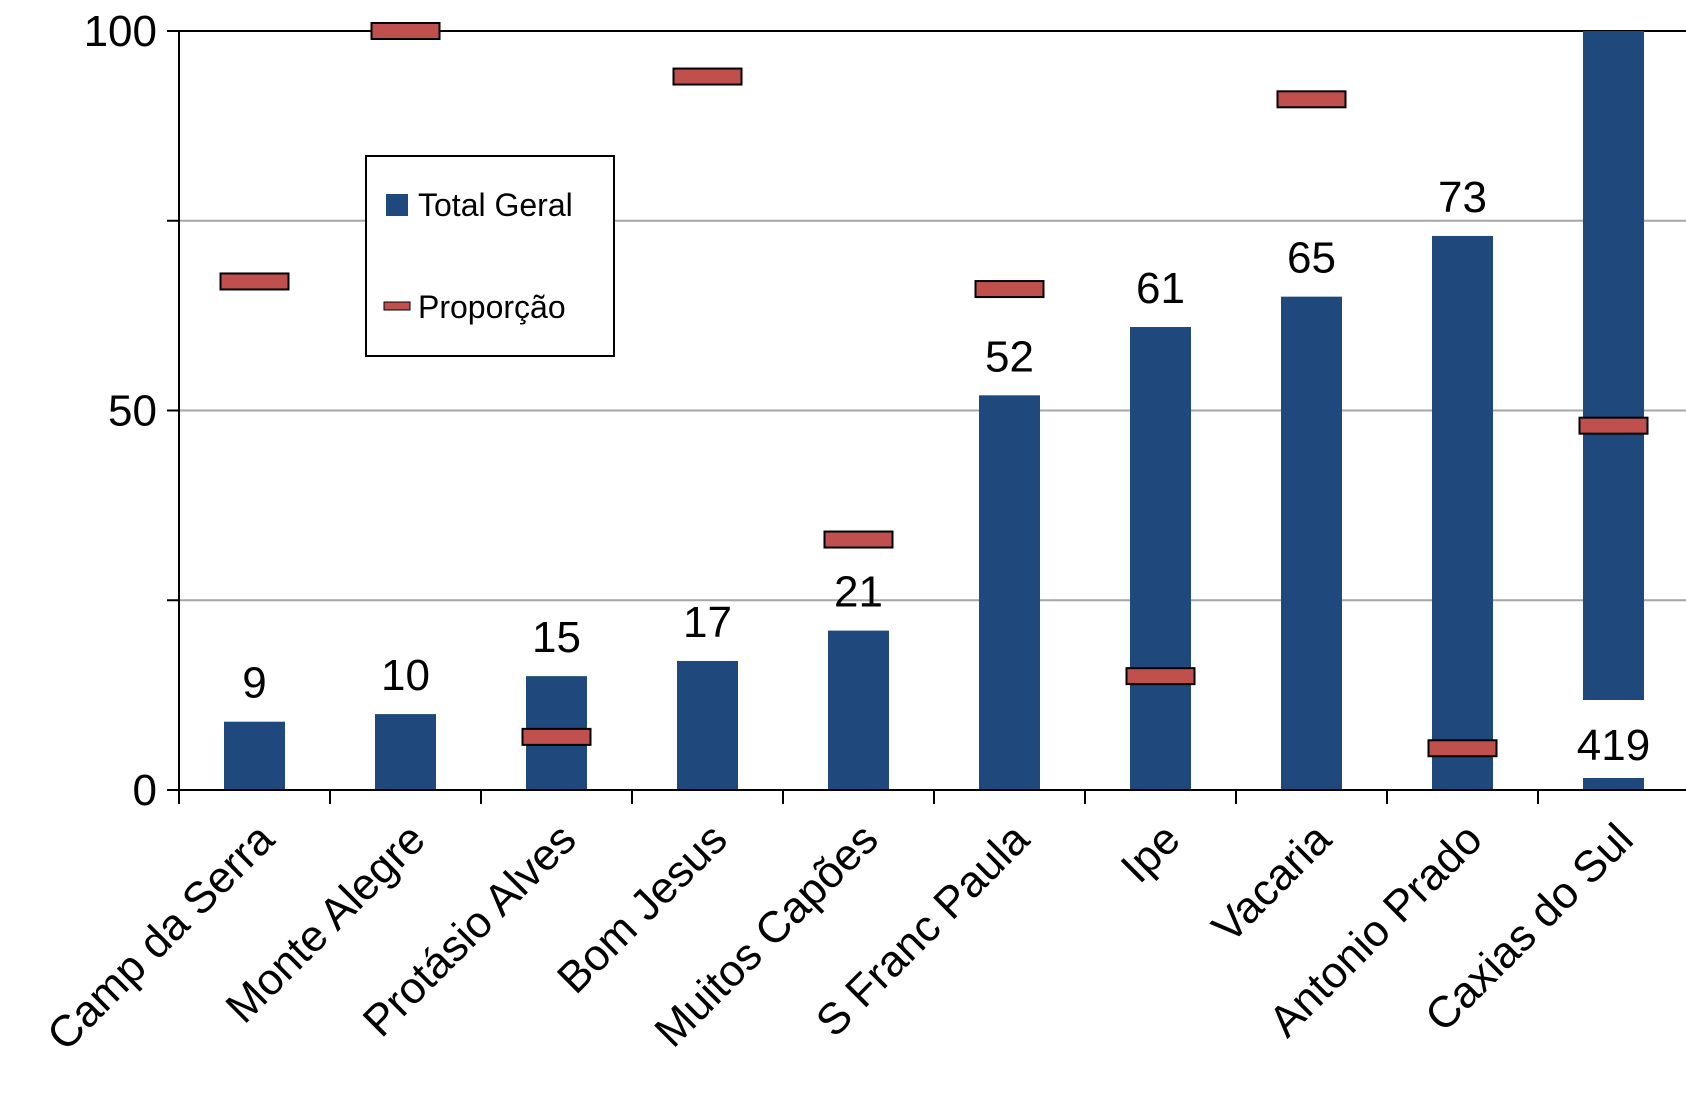  Describe the element at coordinates (1462, 197) in the screenshot. I see `data-label-8: 73` at that location.